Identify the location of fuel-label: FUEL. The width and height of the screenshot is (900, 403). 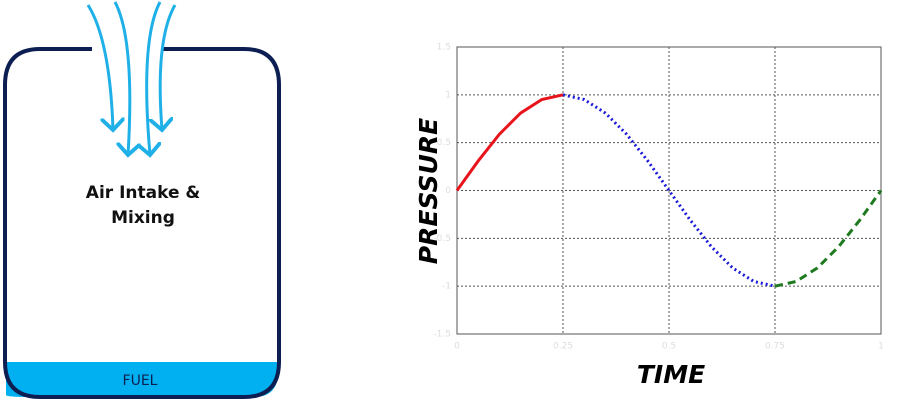
(140, 381).